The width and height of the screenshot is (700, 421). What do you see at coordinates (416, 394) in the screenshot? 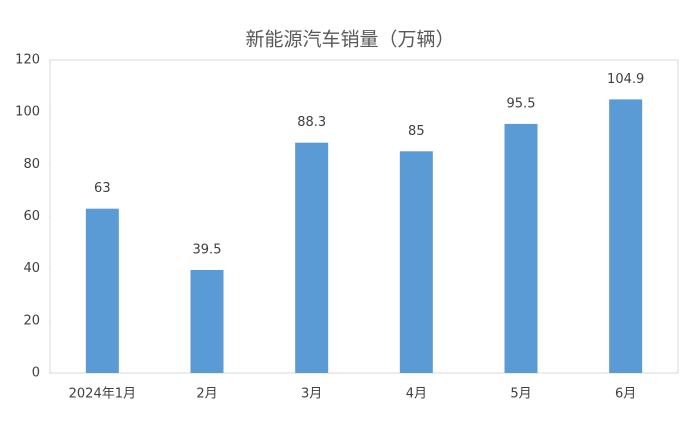
I see `x-tick-label: 4月` at bounding box center [416, 394].